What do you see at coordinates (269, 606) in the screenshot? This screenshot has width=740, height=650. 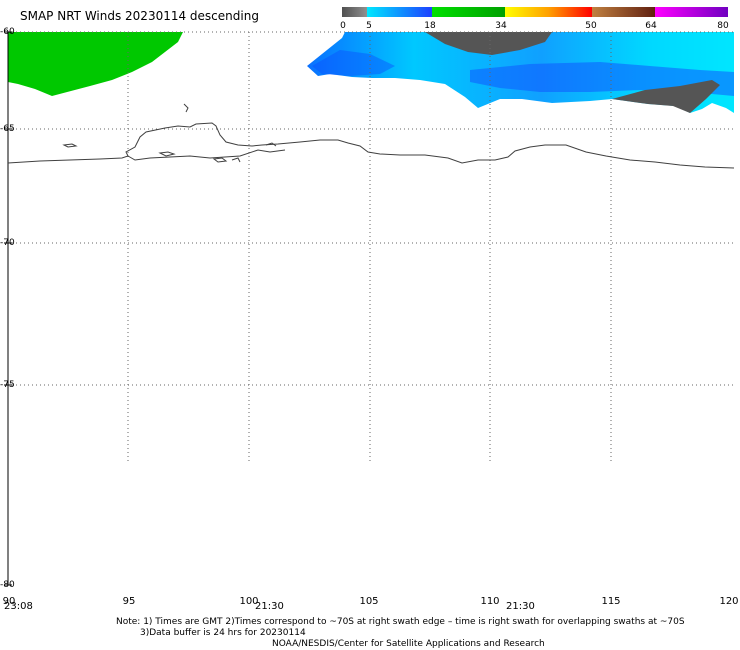 I see `swath-time-2: 21:30` at bounding box center [269, 606].